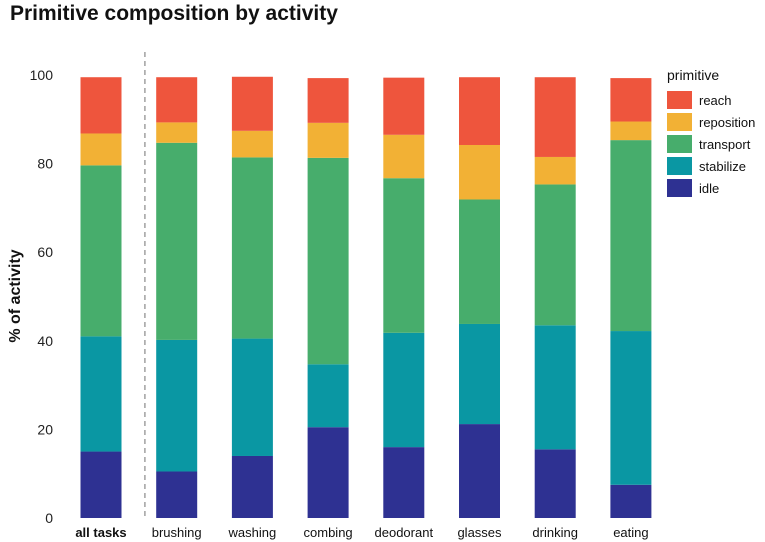 The width and height of the screenshot is (765, 542). What do you see at coordinates (404, 255) in the screenshot?
I see `bar-deodorant-transport` at bounding box center [404, 255].